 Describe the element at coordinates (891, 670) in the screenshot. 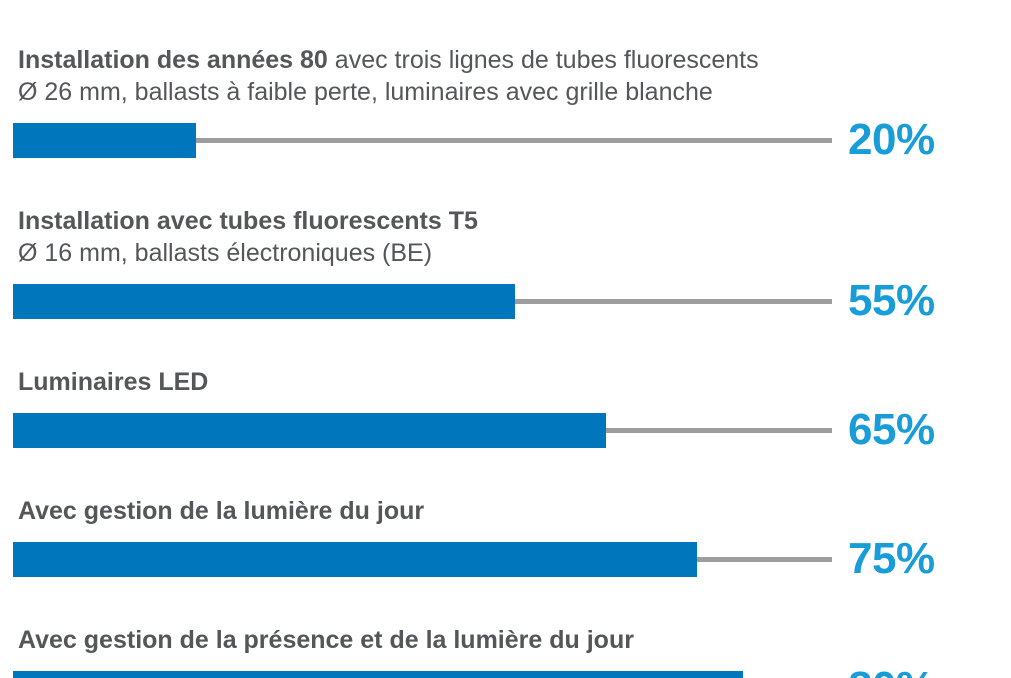

I see `value-label: 80%` at that location.